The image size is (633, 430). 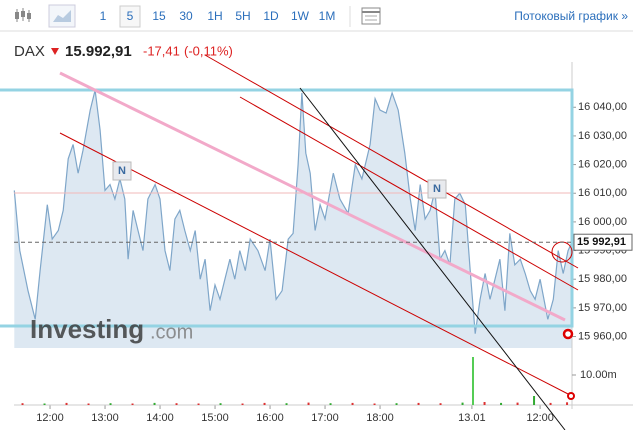 I want to click on last-price-box, so click(x=603, y=242).